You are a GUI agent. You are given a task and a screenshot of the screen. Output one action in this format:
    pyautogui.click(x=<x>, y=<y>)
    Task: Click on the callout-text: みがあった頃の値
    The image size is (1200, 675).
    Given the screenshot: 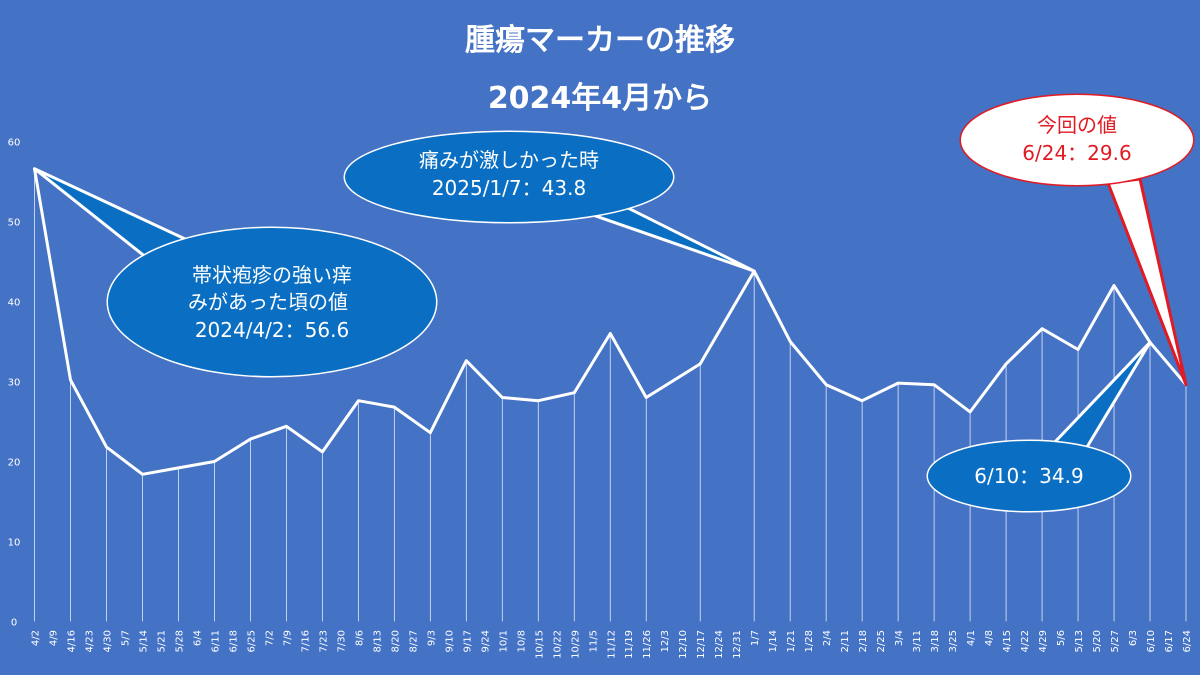 What is the action you would take?
    pyautogui.click(x=268, y=302)
    